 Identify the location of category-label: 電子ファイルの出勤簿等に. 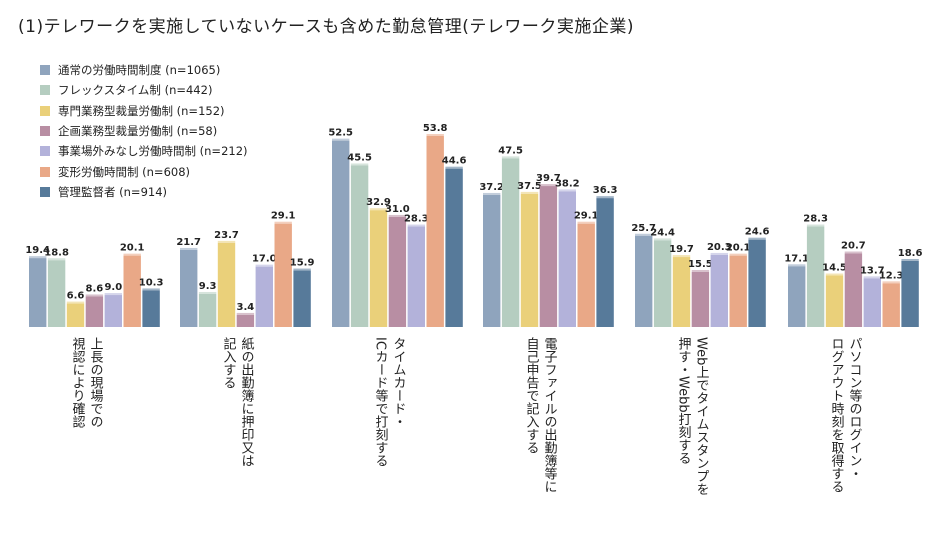
(550, 415).